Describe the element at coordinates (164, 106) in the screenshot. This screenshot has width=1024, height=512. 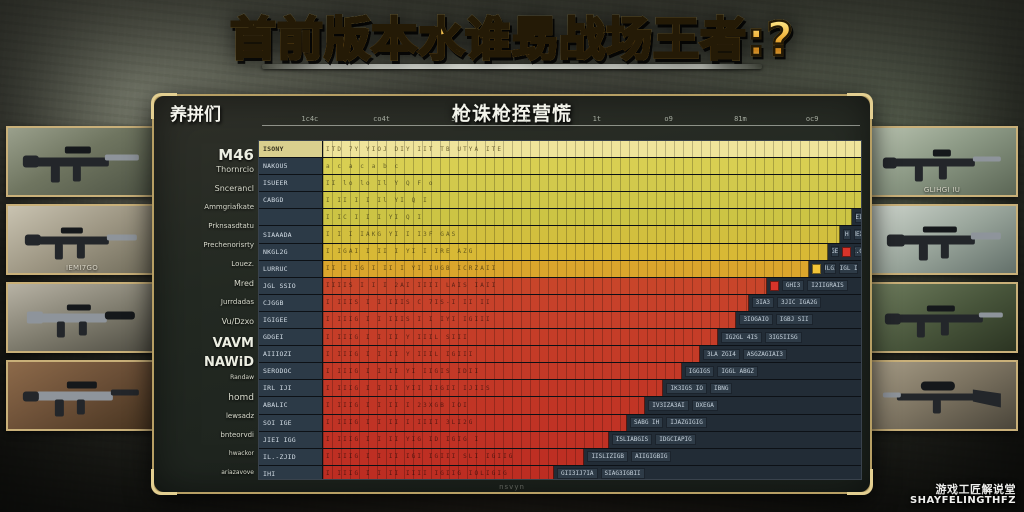
I see `corner-ornament-top-left` at that location.